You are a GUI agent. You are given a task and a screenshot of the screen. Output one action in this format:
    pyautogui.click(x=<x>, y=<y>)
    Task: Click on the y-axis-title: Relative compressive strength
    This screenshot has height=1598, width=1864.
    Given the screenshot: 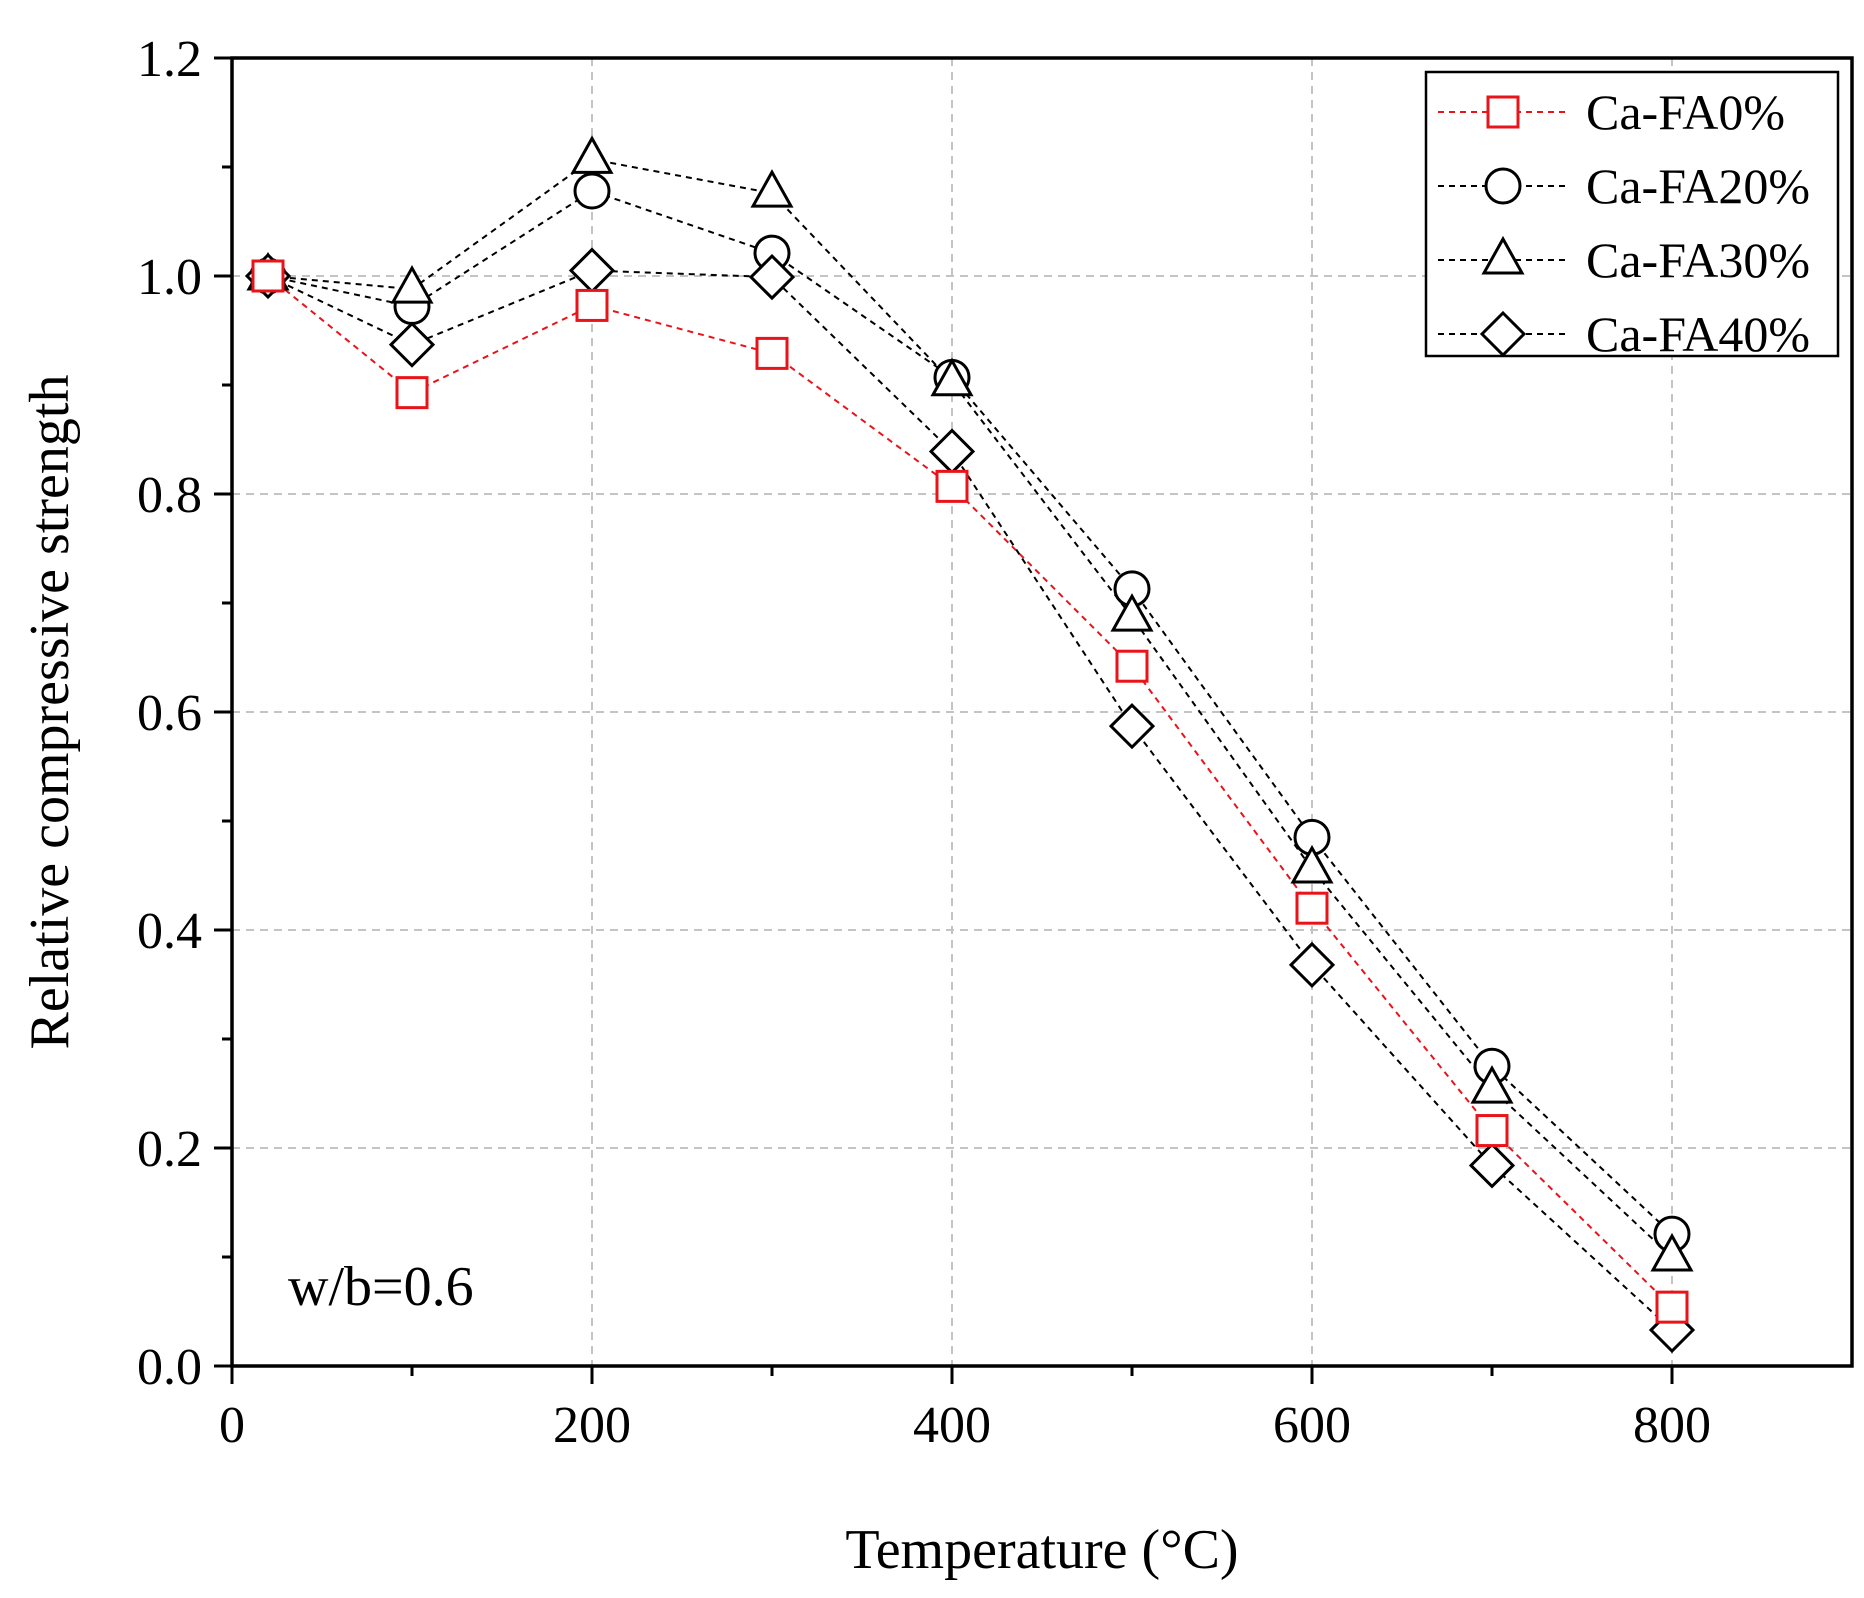 What is the action you would take?
    pyautogui.click(x=50, y=712)
    